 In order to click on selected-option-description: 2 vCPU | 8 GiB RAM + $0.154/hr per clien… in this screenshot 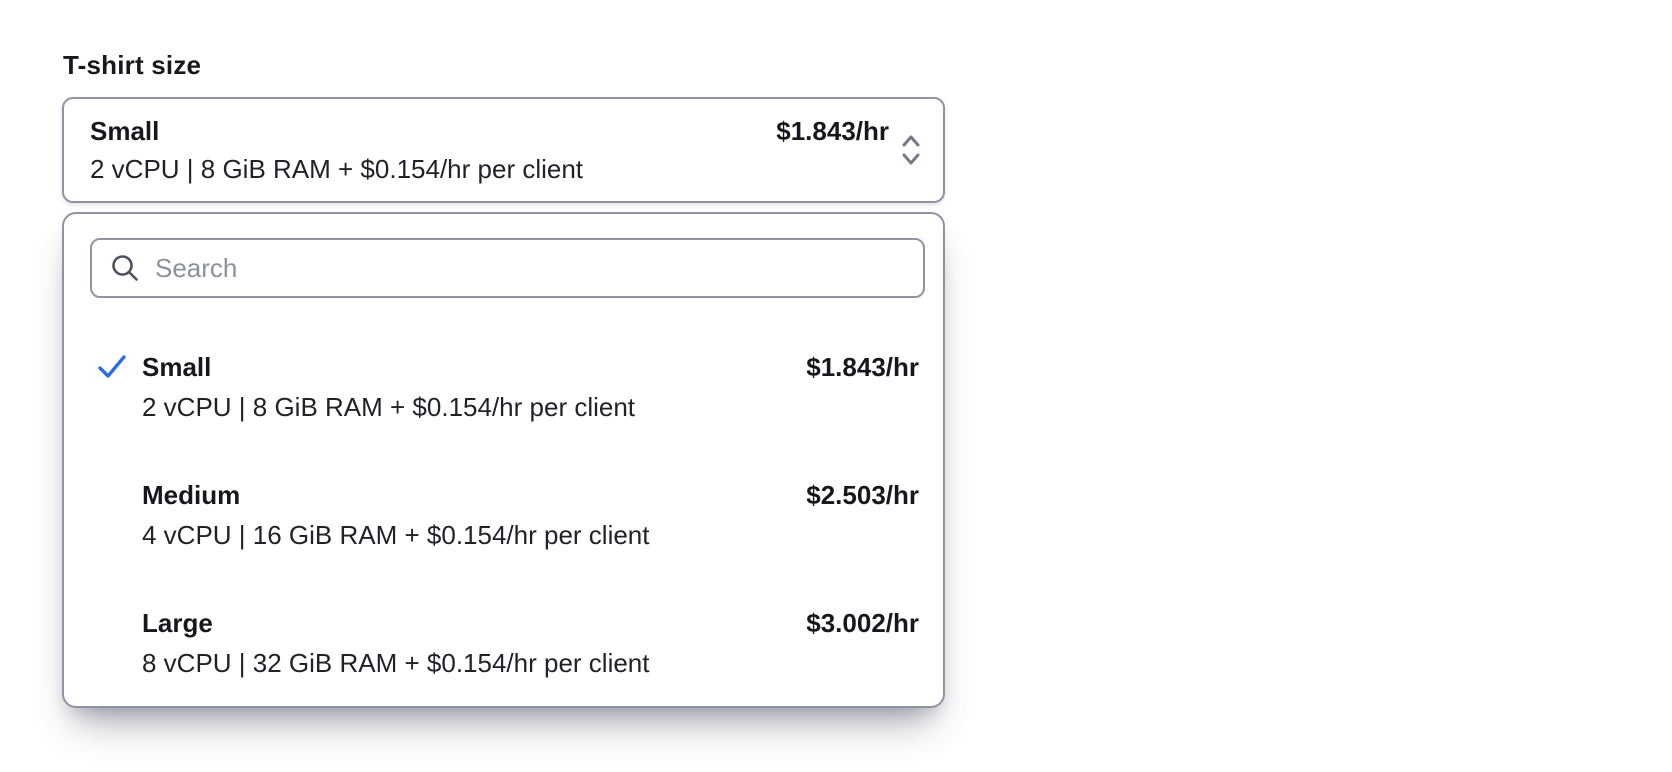, I will do `click(337, 169)`.